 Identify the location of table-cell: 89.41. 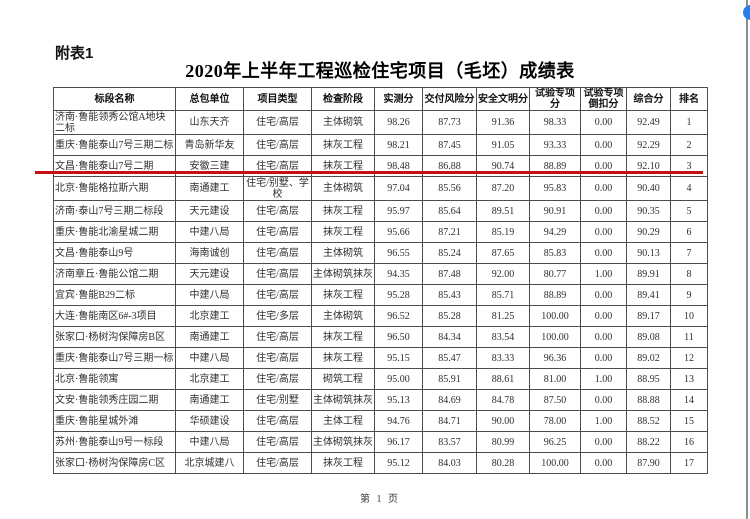
(648, 295).